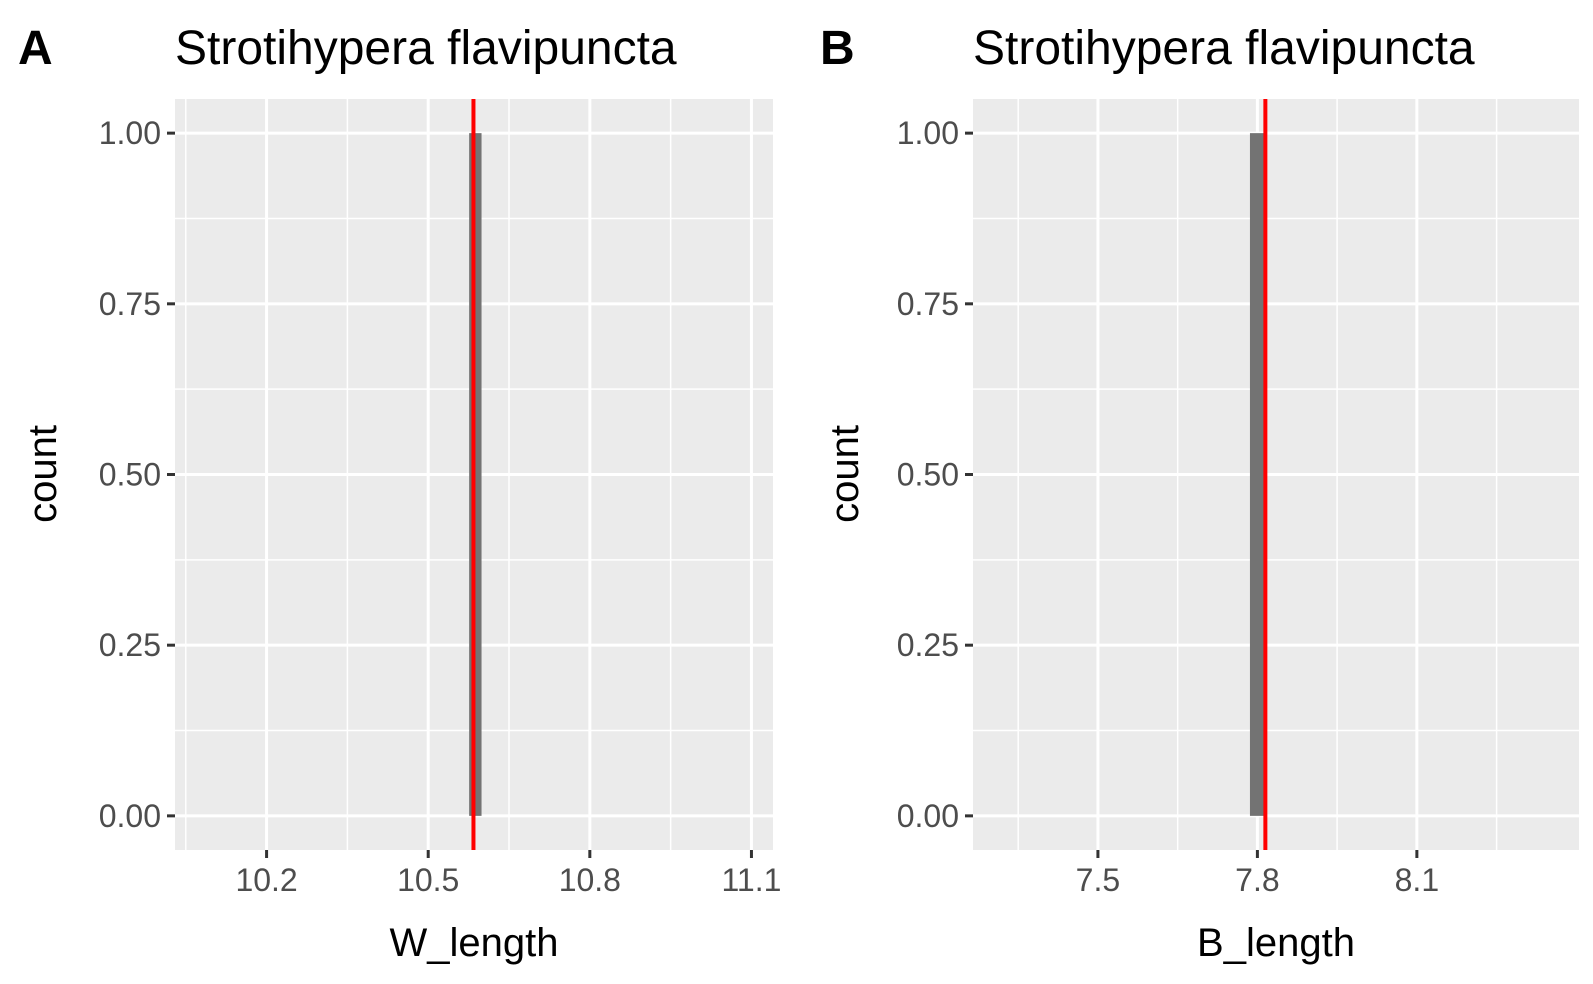 This screenshot has width=1593, height=984. I want to click on panel-tag-b: B, so click(837, 48).